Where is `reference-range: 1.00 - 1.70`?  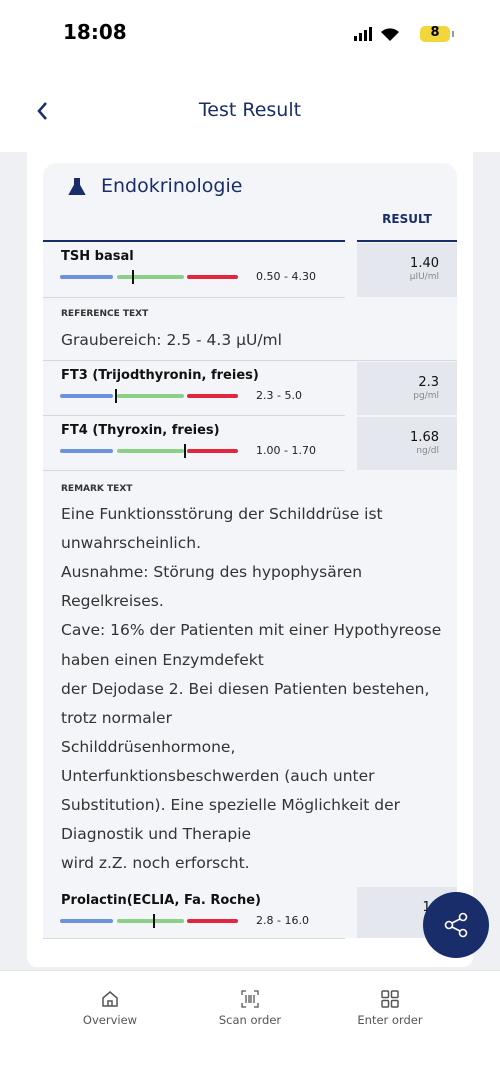 reference-range: 1.00 - 1.70 is located at coordinates (286, 450).